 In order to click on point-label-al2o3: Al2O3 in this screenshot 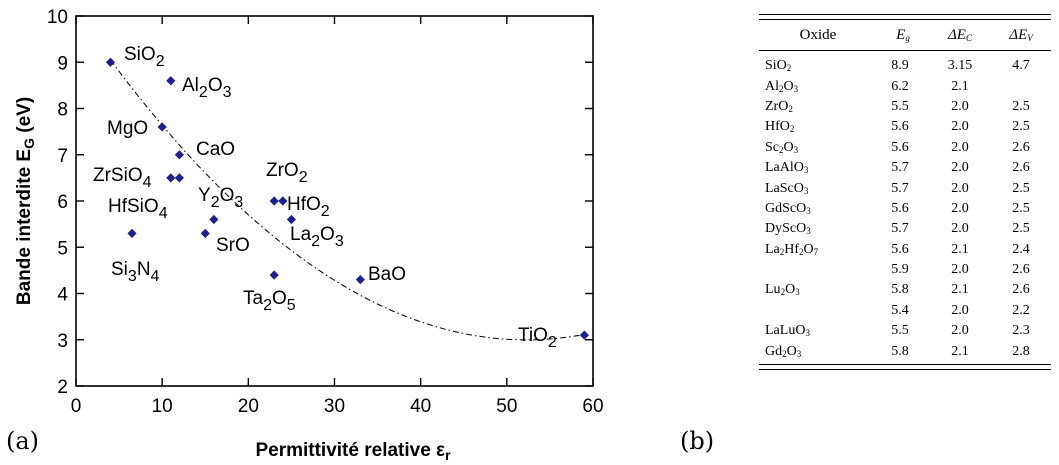, I will do `click(207, 88)`.